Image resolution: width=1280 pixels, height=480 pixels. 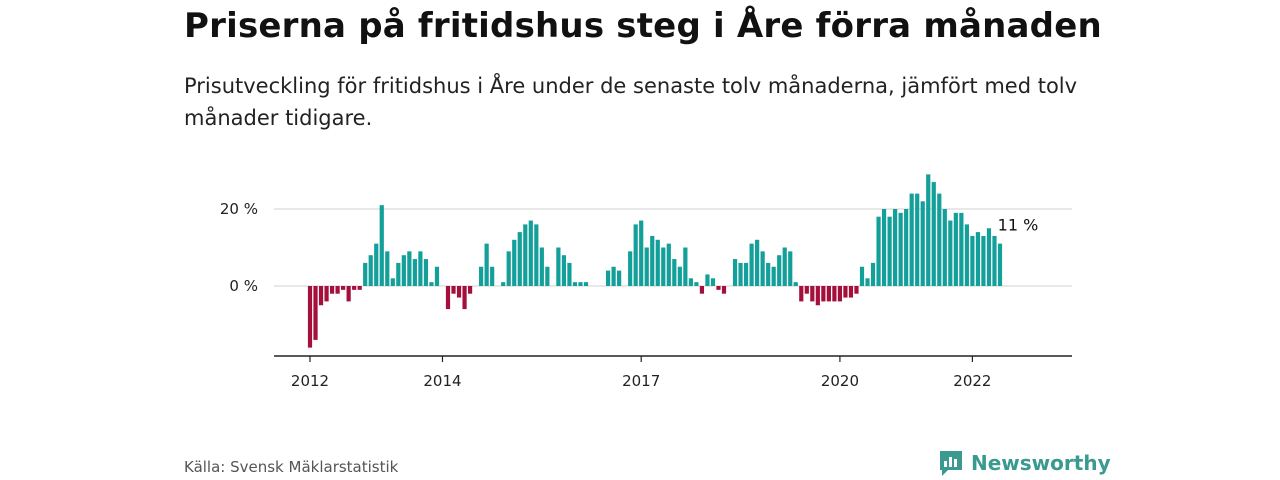 I want to click on x-tick-labels: 2012 2014 2017 2020 2022, so click(x=641, y=373).